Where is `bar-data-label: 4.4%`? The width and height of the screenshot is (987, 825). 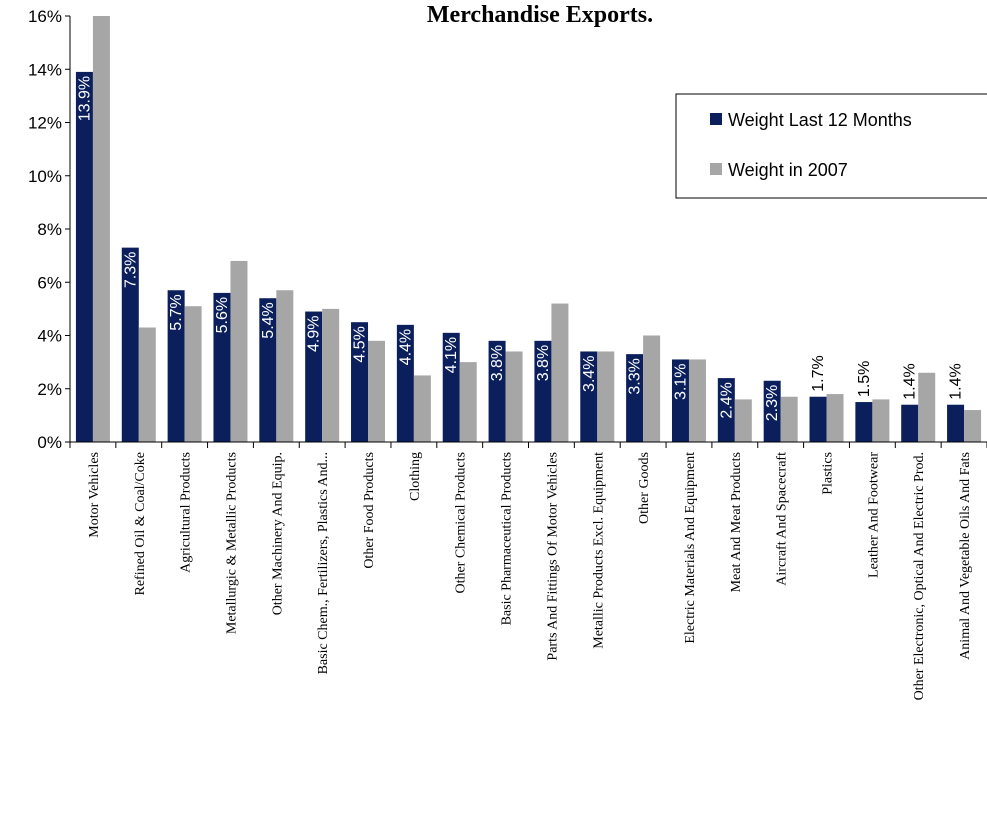
bar-data-label: 4.4% is located at coordinates (405, 347).